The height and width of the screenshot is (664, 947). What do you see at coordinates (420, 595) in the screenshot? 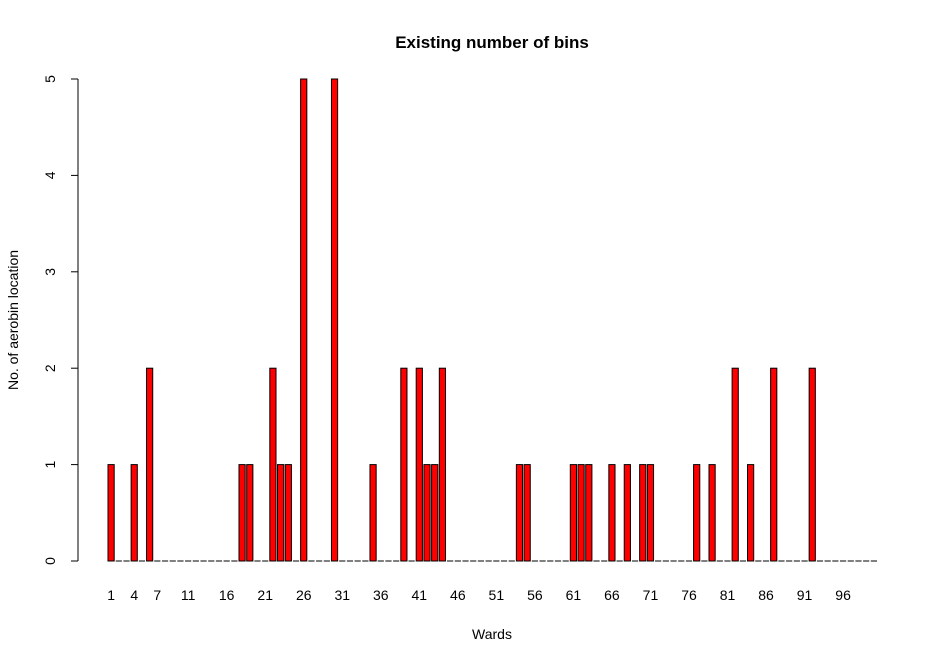
I see `x-tick-label: 41` at bounding box center [420, 595].